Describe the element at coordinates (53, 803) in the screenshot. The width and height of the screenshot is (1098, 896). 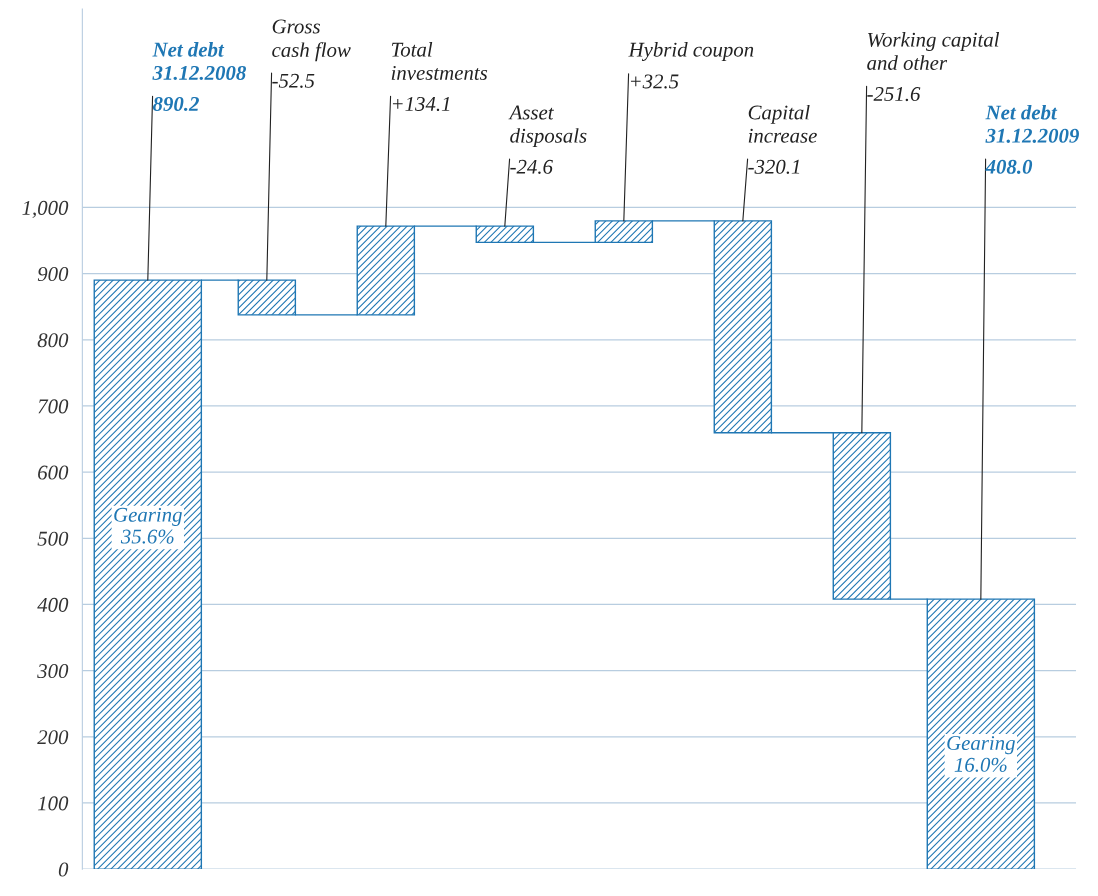
I see `y-tick-label: 100` at that location.